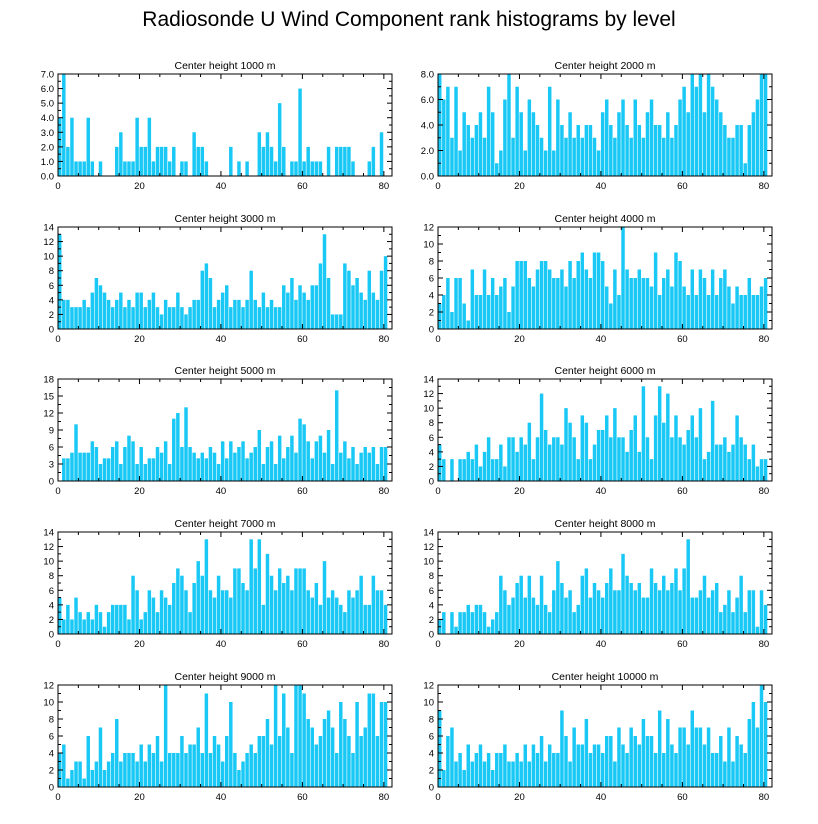 The image size is (818, 824). What do you see at coordinates (428, 547) in the screenshot?
I see `y-tick-label: 12` at bounding box center [428, 547].